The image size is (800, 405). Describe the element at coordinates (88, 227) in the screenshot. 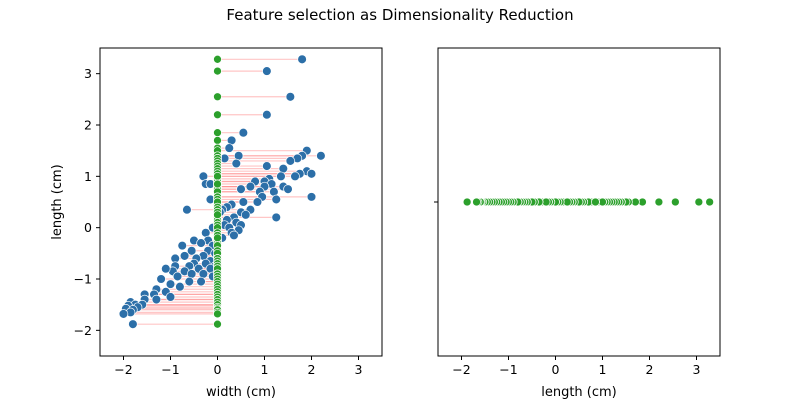

I see `y-tick-label: 0` at that location.